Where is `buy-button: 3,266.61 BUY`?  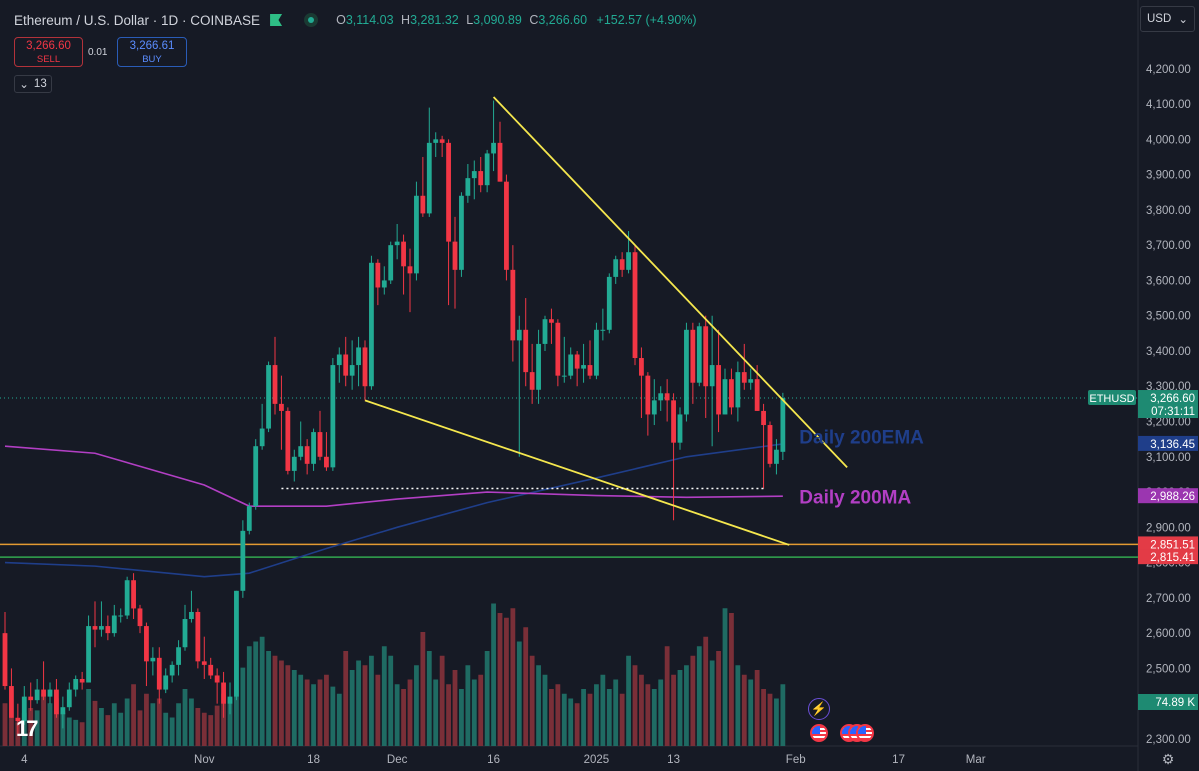
buy-button: 3,266.61 BUY is located at coordinates (152, 52).